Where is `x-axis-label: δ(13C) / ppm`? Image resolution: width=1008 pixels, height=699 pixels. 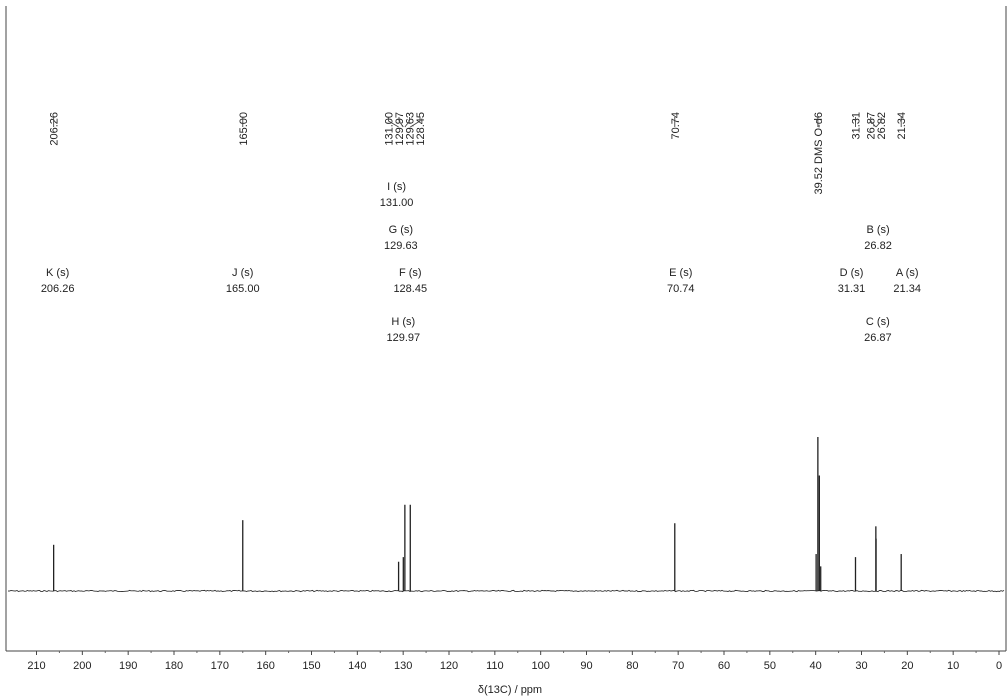
x-axis-label: δ(13C) / ppm is located at coordinates (510, 690).